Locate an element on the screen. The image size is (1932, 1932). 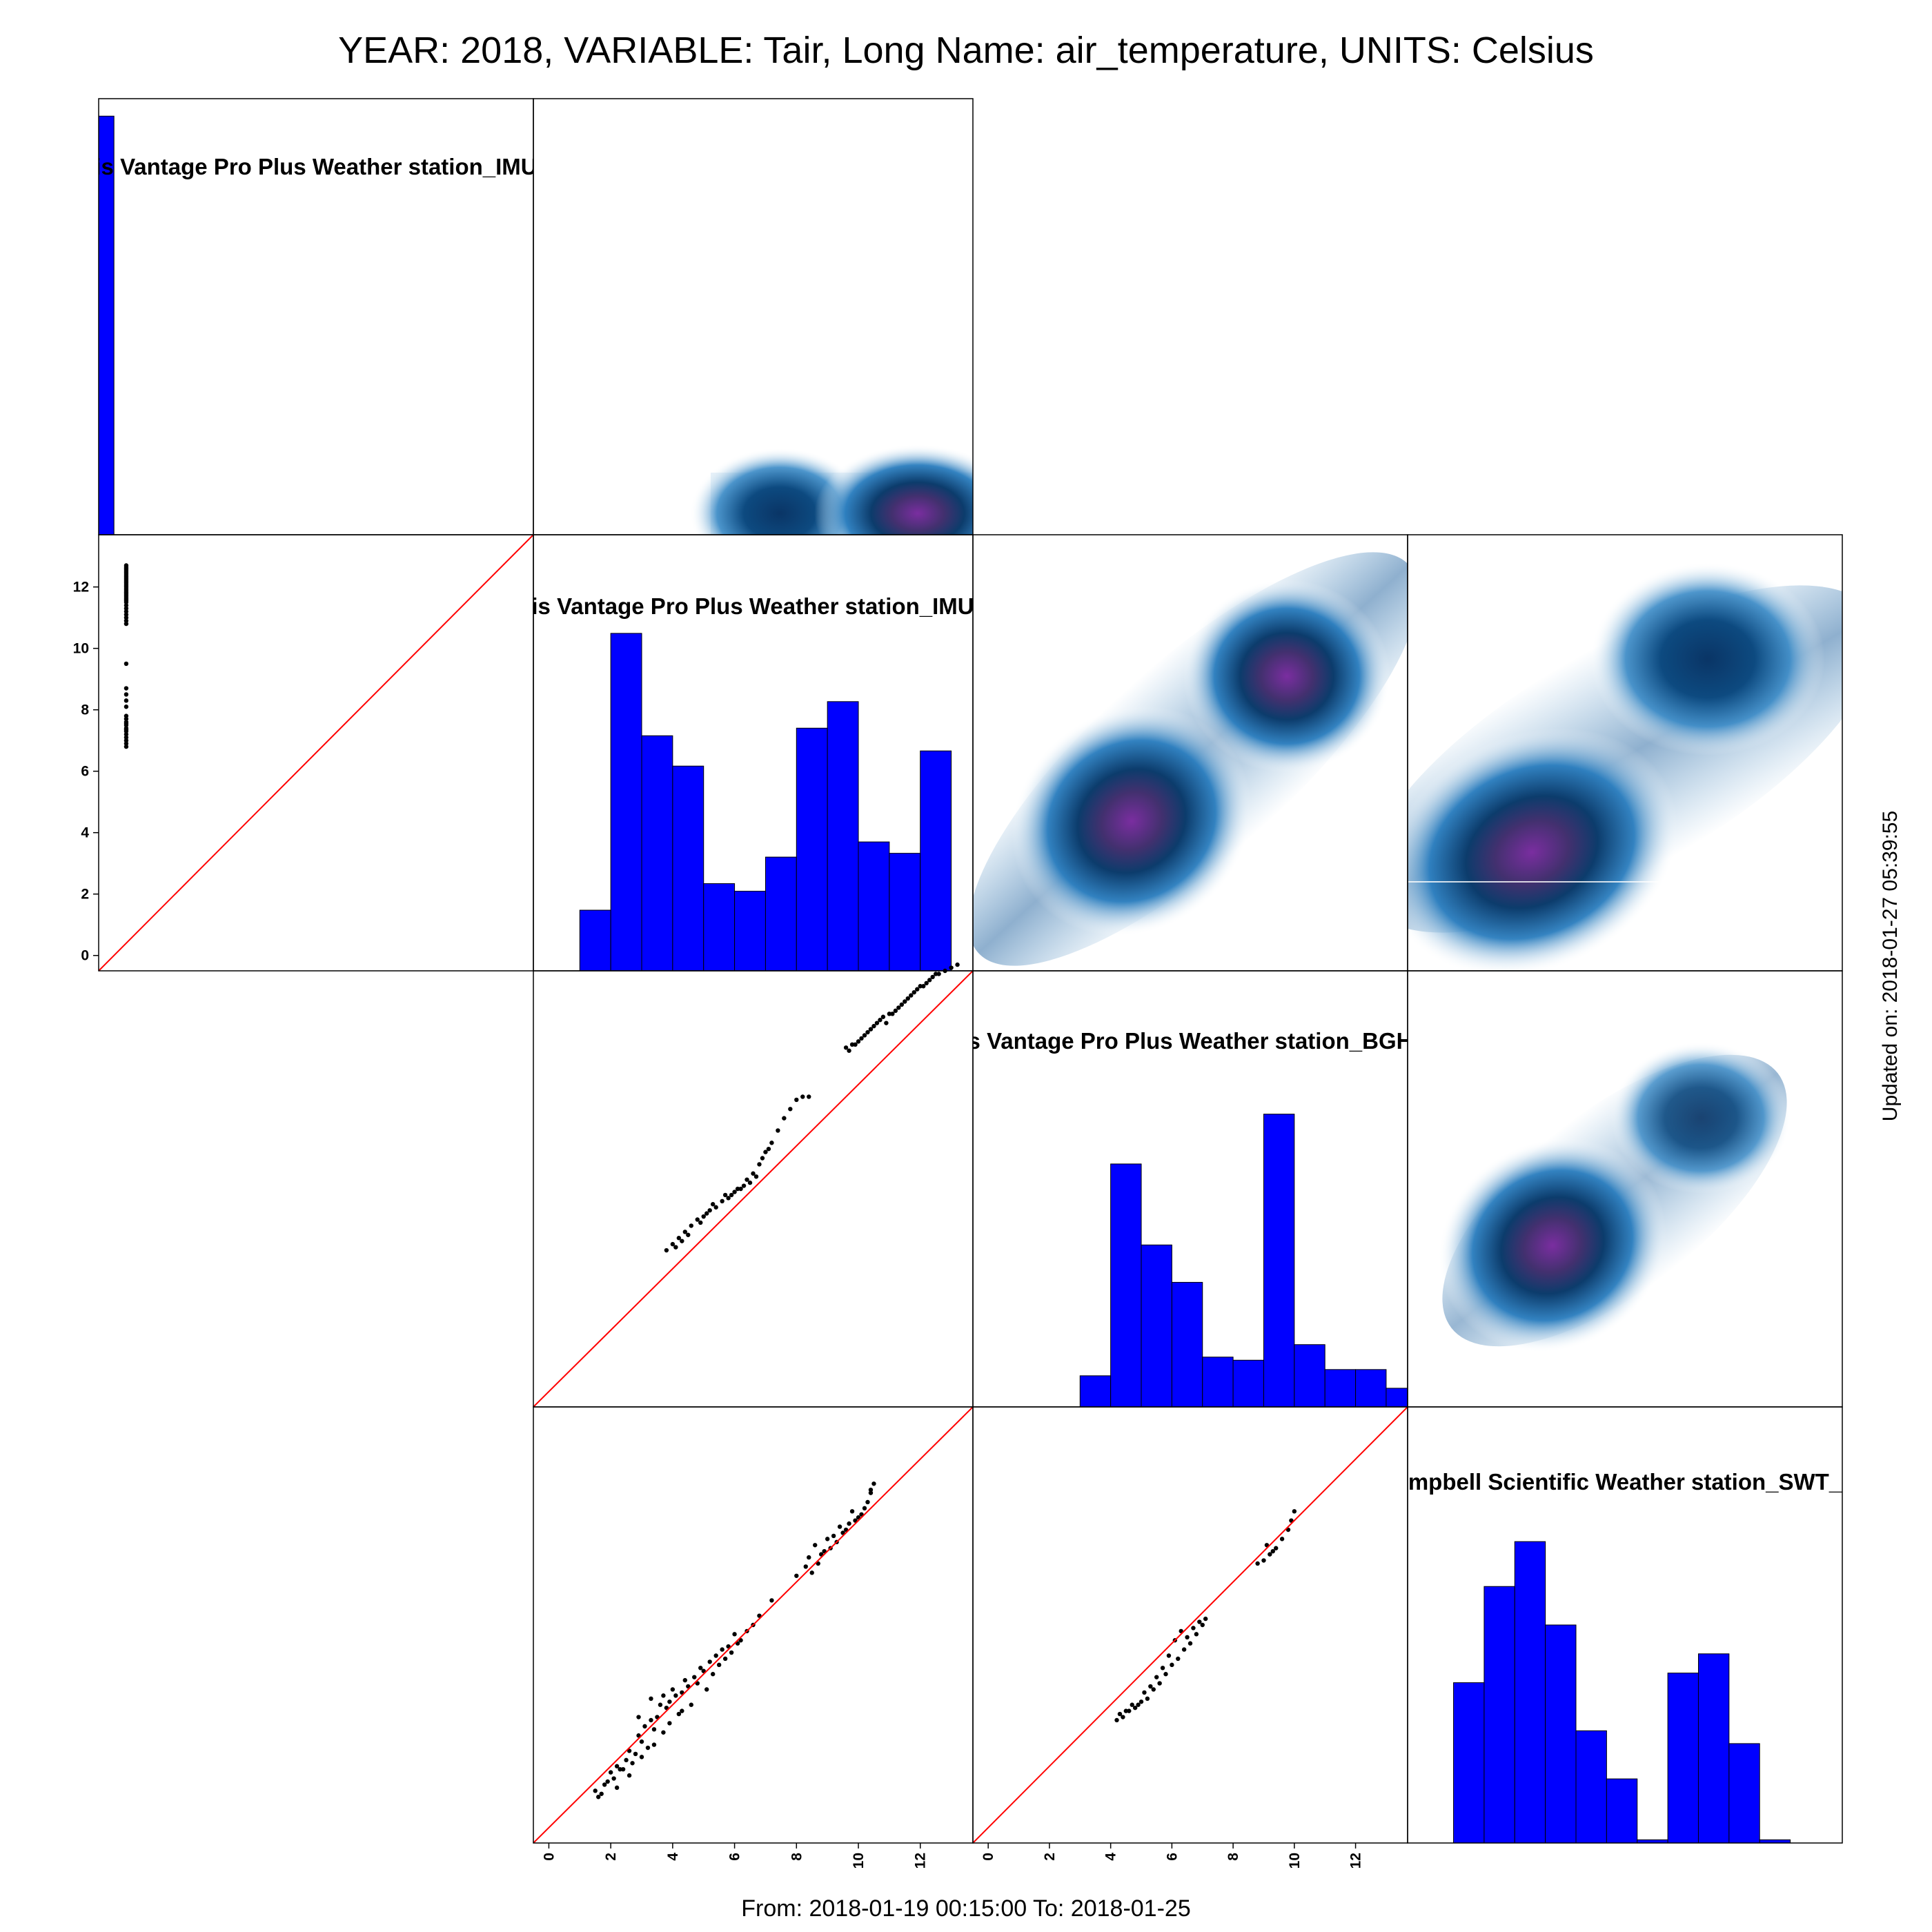
station-title-3: s Vantage Pro Plus Weather station_BGH is located at coordinates (1190, 1041).